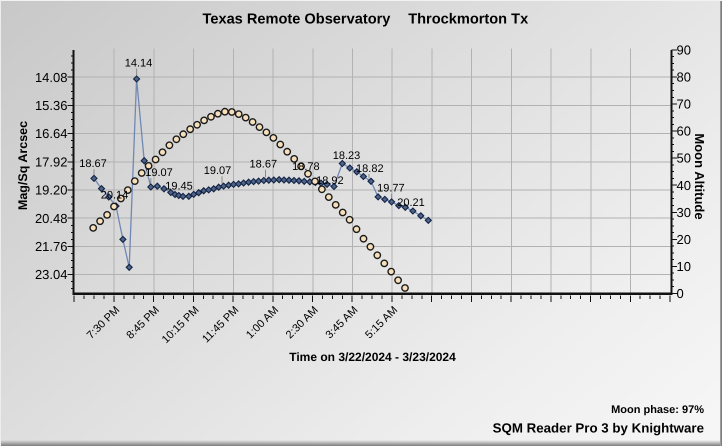 This screenshot has height=446, width=722. What do you see at coordinates (51, 161) in the screenshot?
I see `svg-text: 17.92` at bounding box center [51, 161].